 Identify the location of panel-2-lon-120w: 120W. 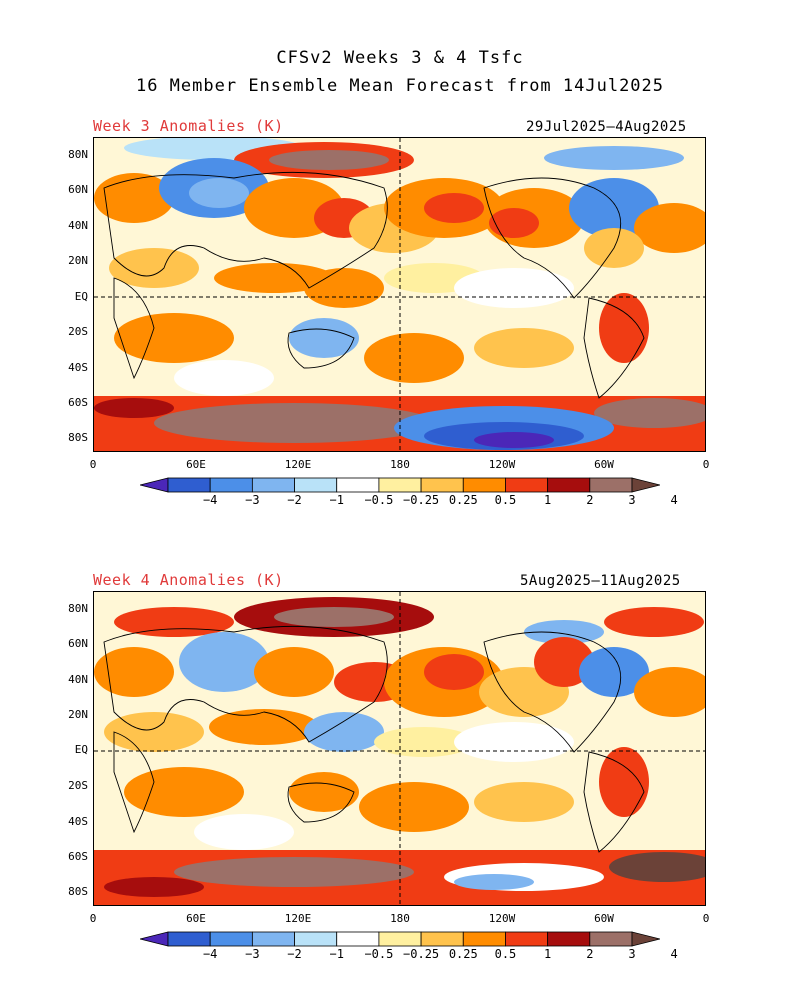
(502, 918).